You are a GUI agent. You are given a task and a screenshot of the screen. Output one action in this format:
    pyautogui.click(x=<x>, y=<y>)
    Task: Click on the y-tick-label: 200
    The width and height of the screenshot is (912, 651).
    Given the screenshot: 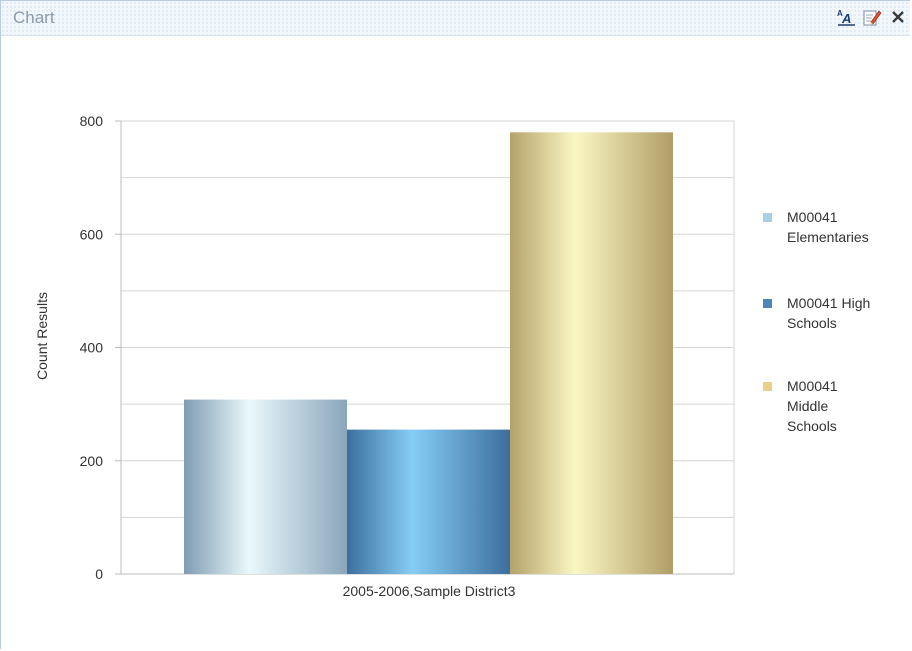 What is the action you would take?
    pyautogui.click(x=92, y=461)
    